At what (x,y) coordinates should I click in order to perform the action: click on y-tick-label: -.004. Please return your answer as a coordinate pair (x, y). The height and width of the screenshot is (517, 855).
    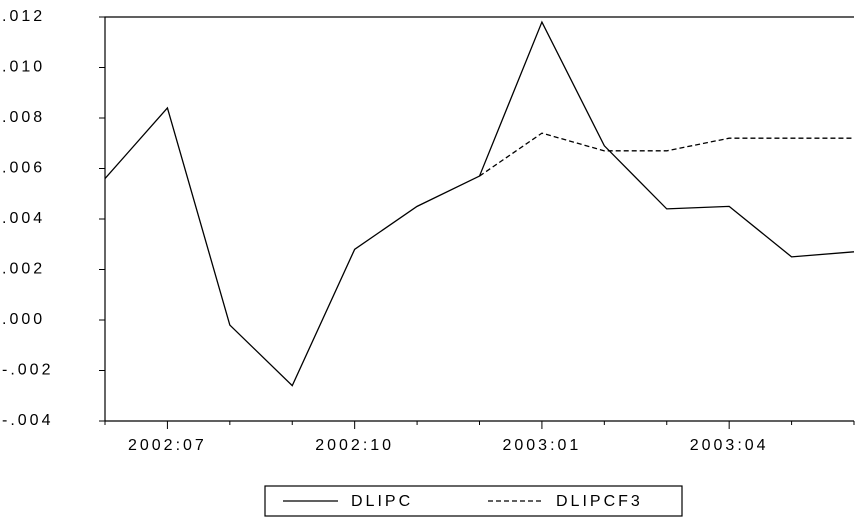
    Looking at the image, I should click on (27, 420).